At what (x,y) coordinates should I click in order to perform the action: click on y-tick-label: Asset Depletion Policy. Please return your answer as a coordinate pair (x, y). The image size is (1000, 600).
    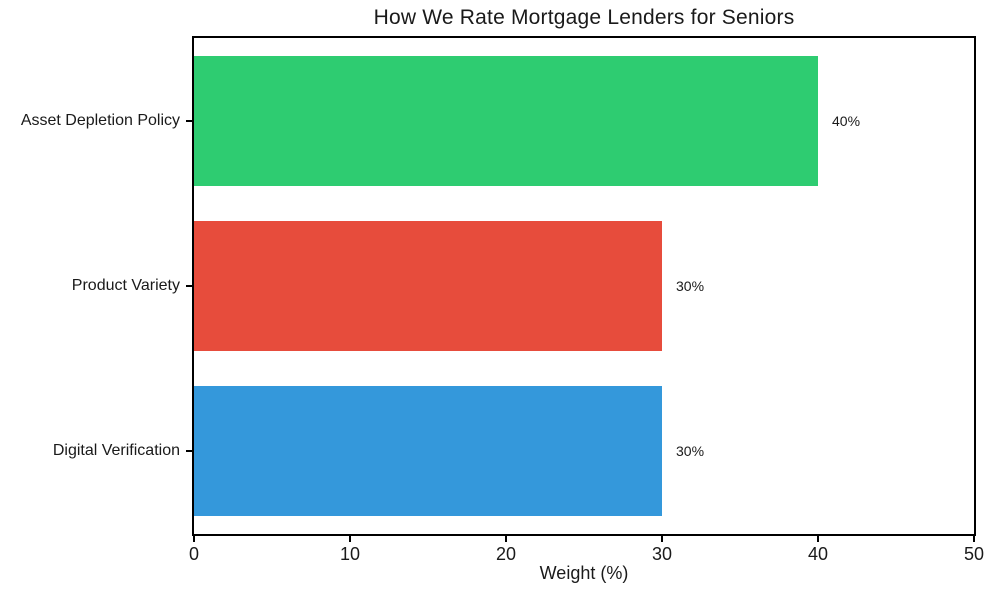
    Looking at the image, I should click on (100, 120).